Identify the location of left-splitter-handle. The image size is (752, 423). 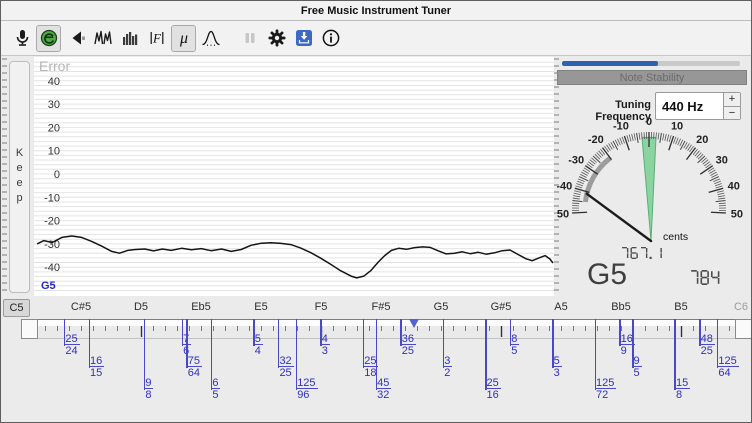
(4, 176).